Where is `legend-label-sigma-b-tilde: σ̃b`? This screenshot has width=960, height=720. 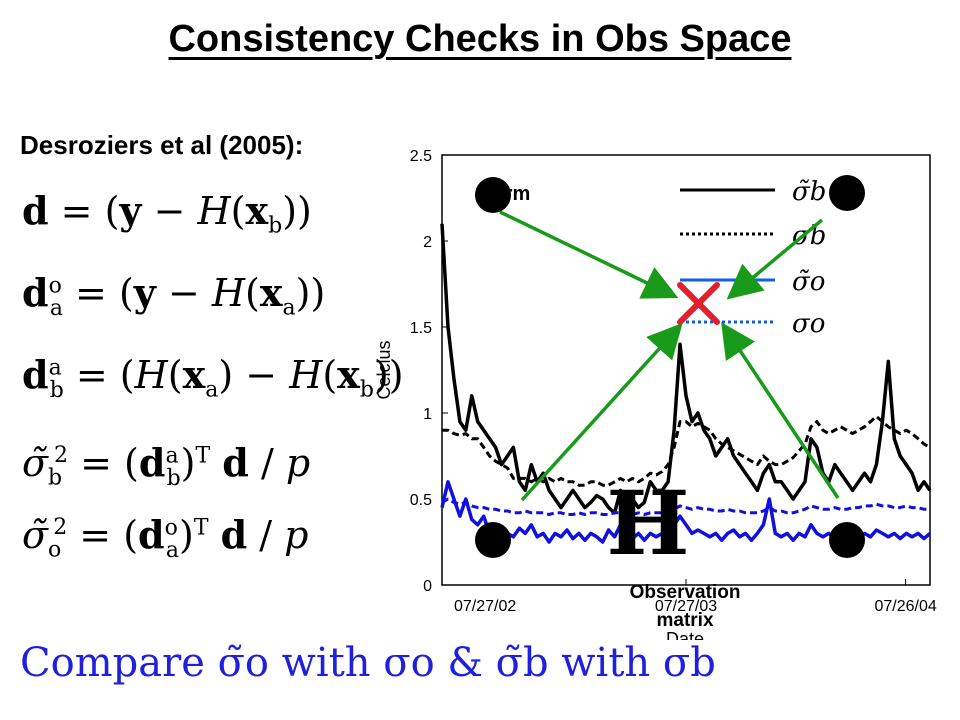
legend-label-sigma-b-tilde: σ̃b is located at coordinates (809, 192).